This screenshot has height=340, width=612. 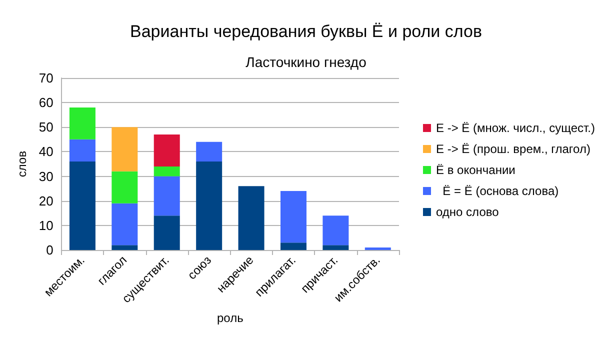 What do you see at coordinates (22, 164) in the screenshot?
I see `y-axis-title: слов` at bounding box center [22, 164].